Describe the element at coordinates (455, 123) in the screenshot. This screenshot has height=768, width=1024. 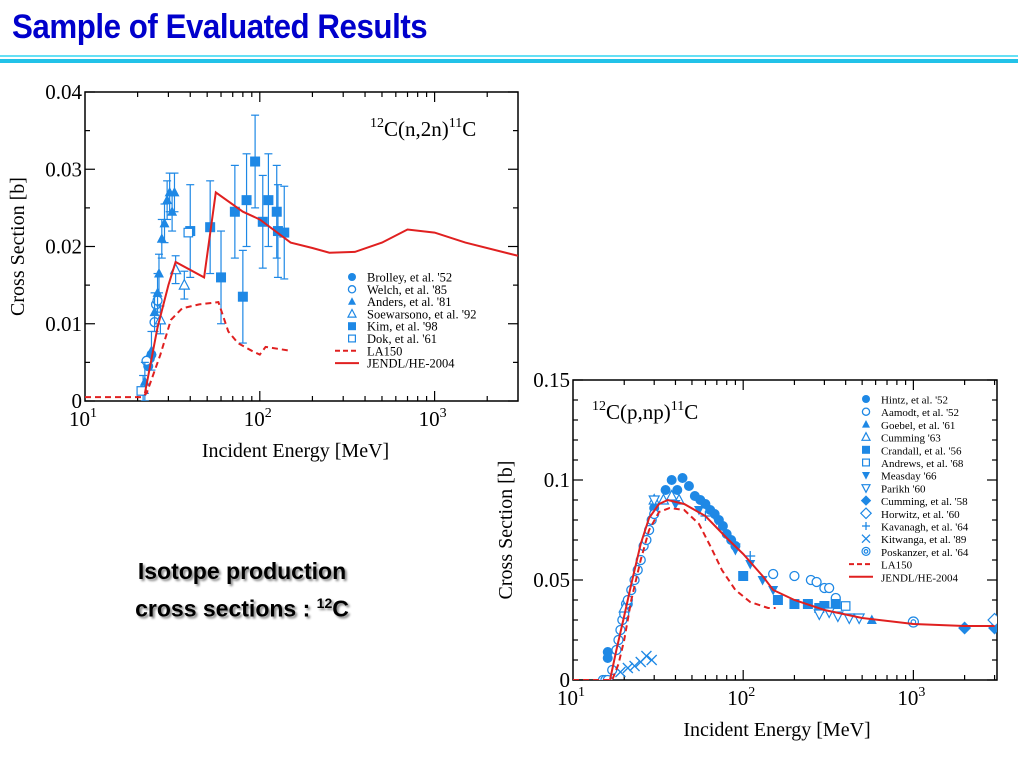
I see `title-superscript: 11` at that location.